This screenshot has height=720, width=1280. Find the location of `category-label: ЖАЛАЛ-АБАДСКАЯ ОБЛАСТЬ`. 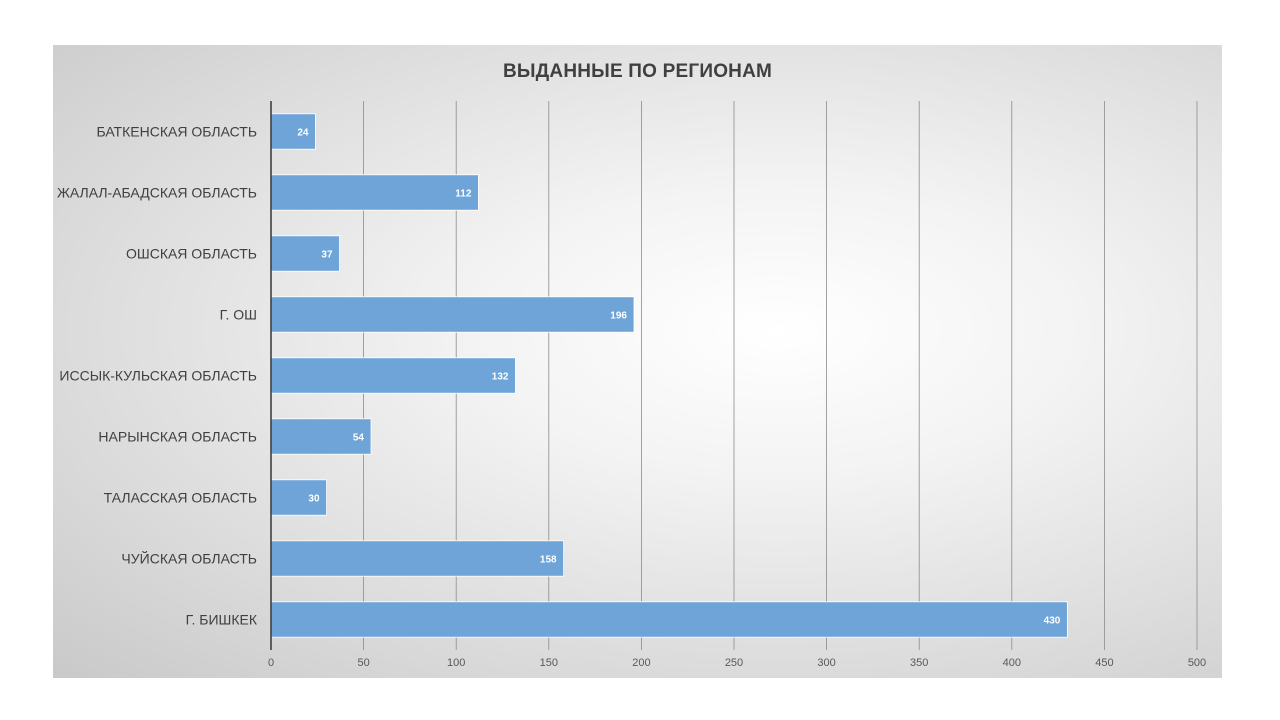

category-label: ЖАЛАЛ-АБАДСКАЯ ОБЛАСТЬ is located at coordinates (157, 193).